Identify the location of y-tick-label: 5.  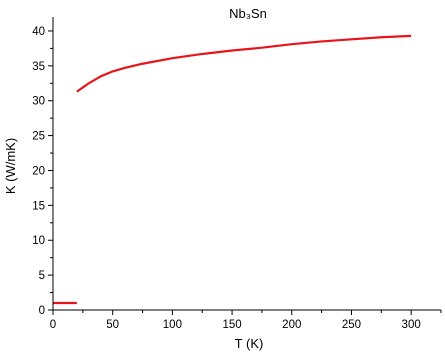
(42, 276).